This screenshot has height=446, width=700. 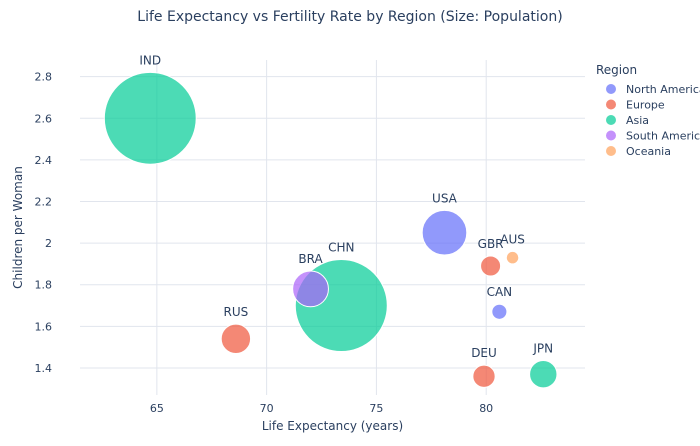 I want to click on bubble-label-bra: BRA, so click(x=310, y=259).